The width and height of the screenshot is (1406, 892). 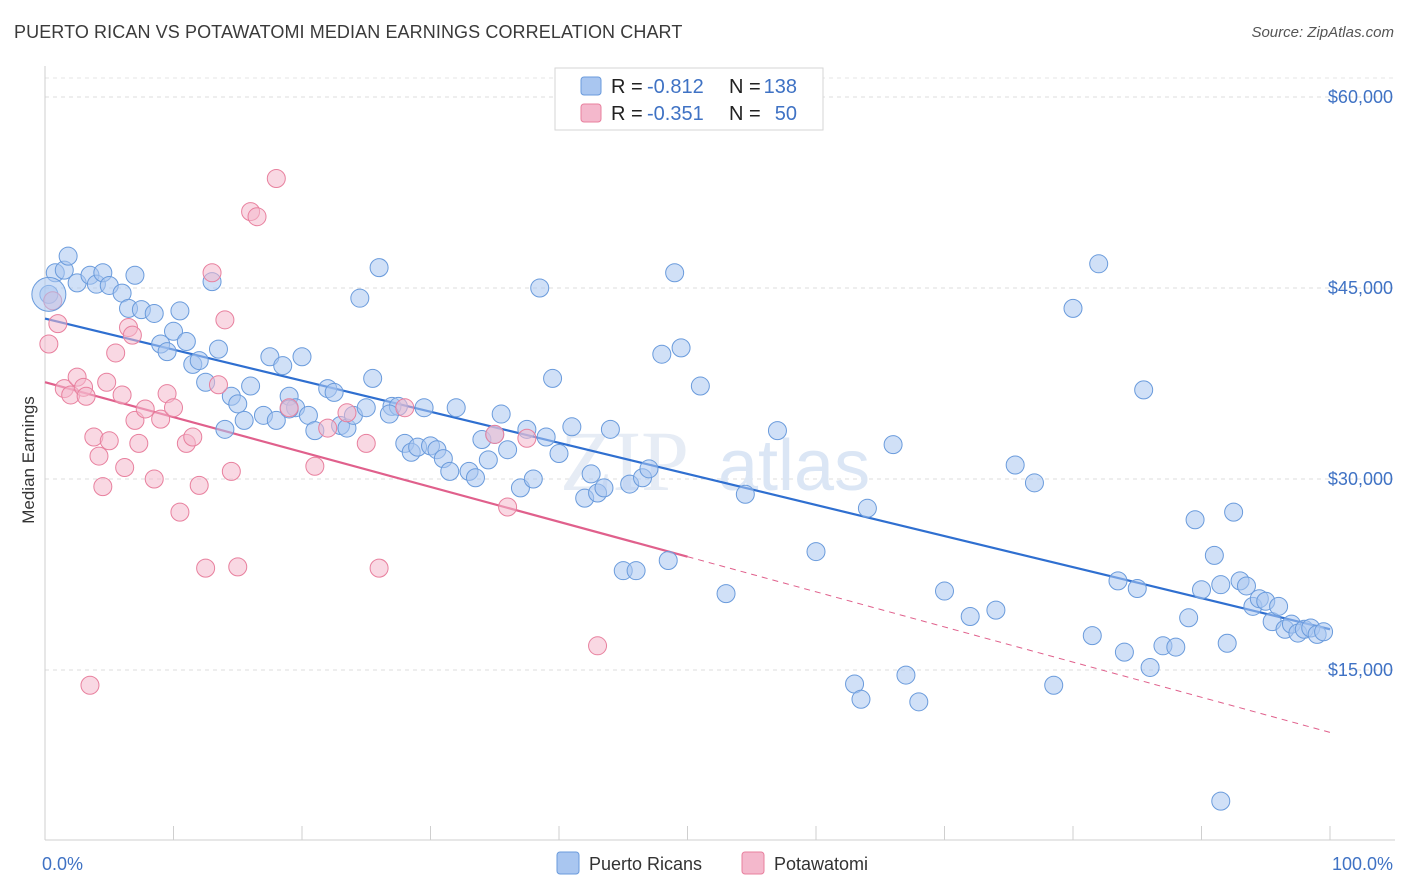 I want to click on y-axis-label: Median Earnings, so click(x=28, y=460).